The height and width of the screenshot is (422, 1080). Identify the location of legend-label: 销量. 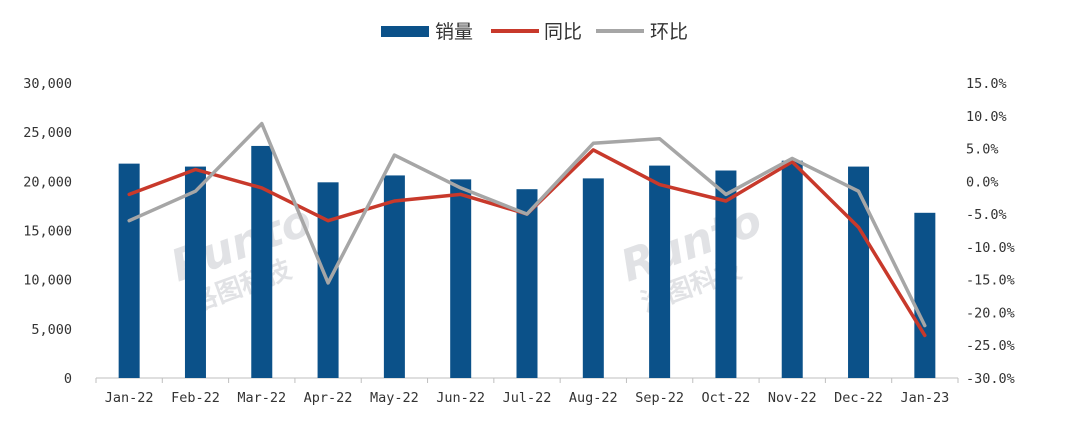
(454, 32).